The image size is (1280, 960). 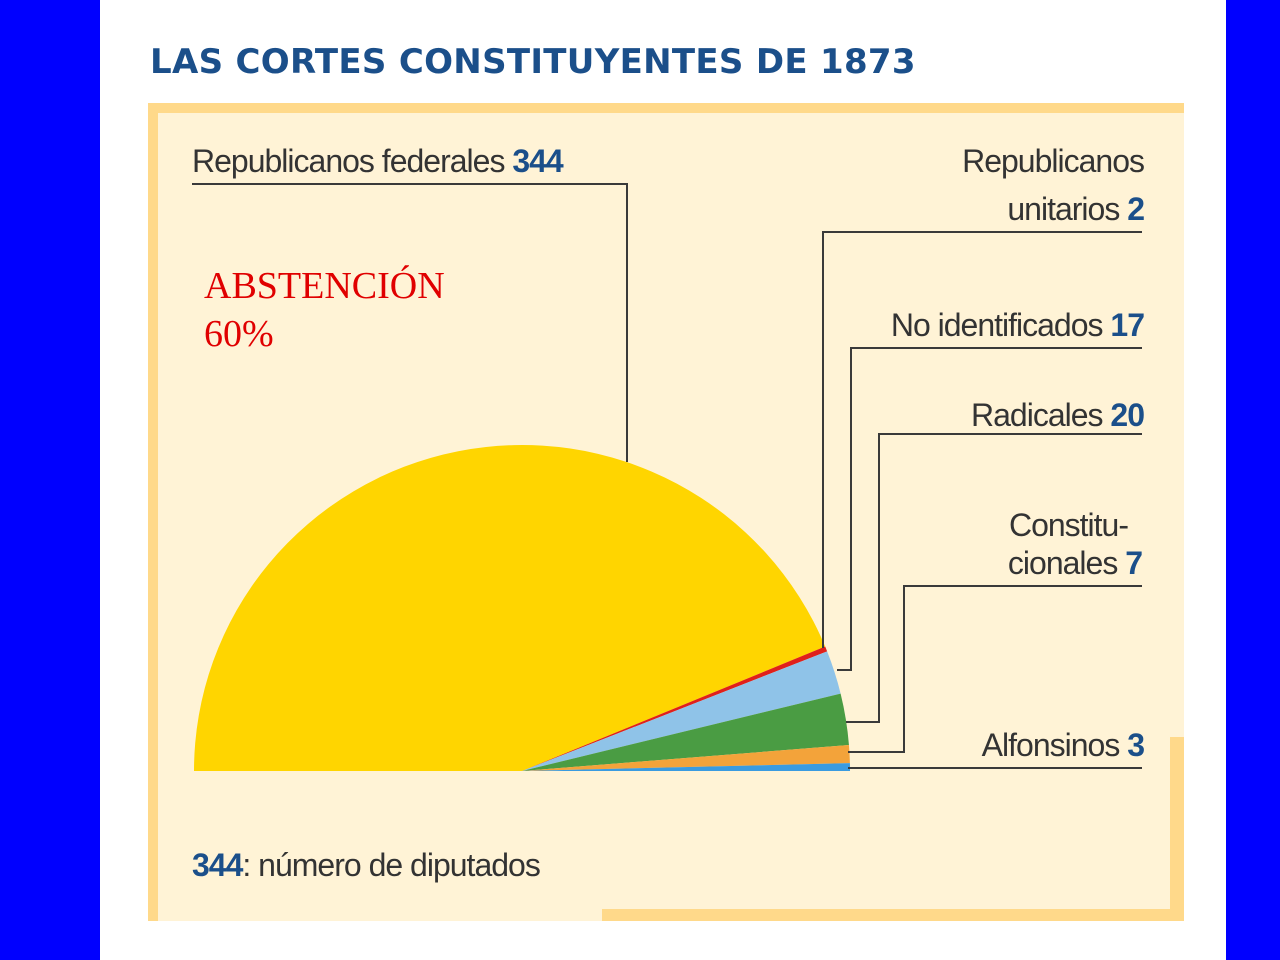 What do you see at coordinates (1177, 829) in the screenshot?
I see `panel-right-border` at bounding box center [1177, 829].